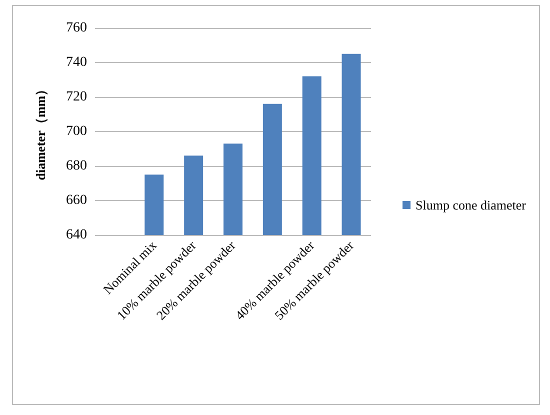  Describe the element at coordinates (40, 131) in the screenshot. I see `y-axis-title: diameter（mm）` at that location.